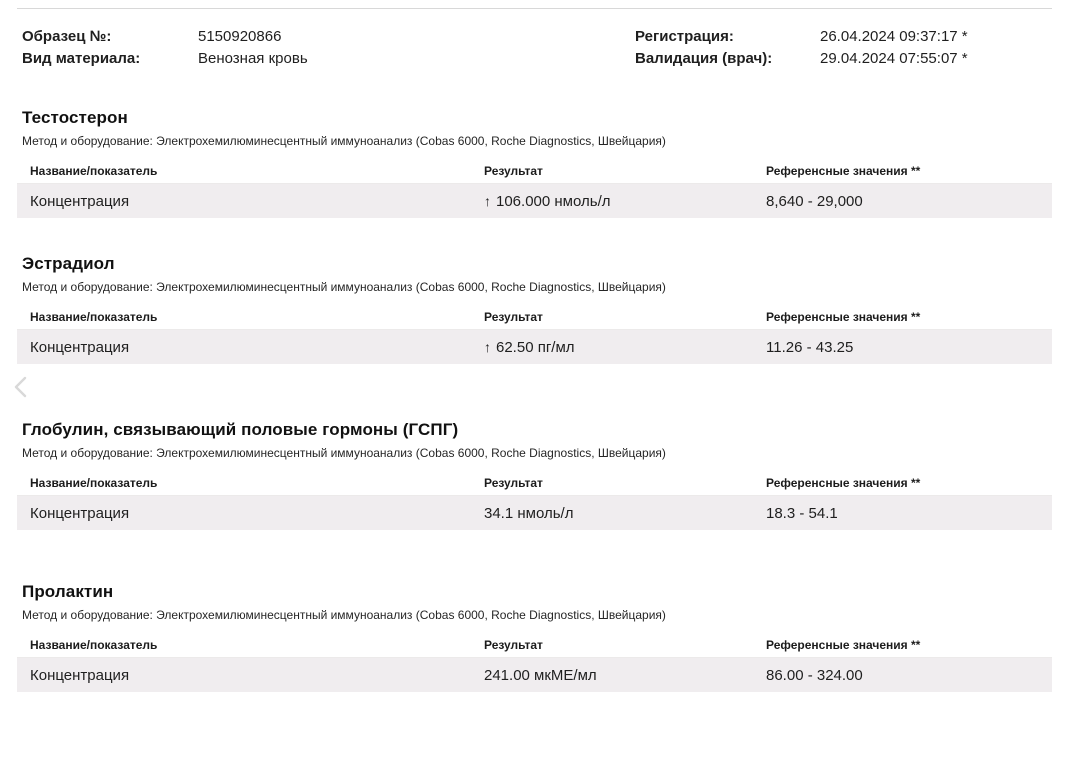 Image resolution: width=1074 pixels, height=778 pixels. What do you see at coordinates (68, 263) in the screenshot?
I see `section-title: Эстрадиол` at bounding box center [68, 263].